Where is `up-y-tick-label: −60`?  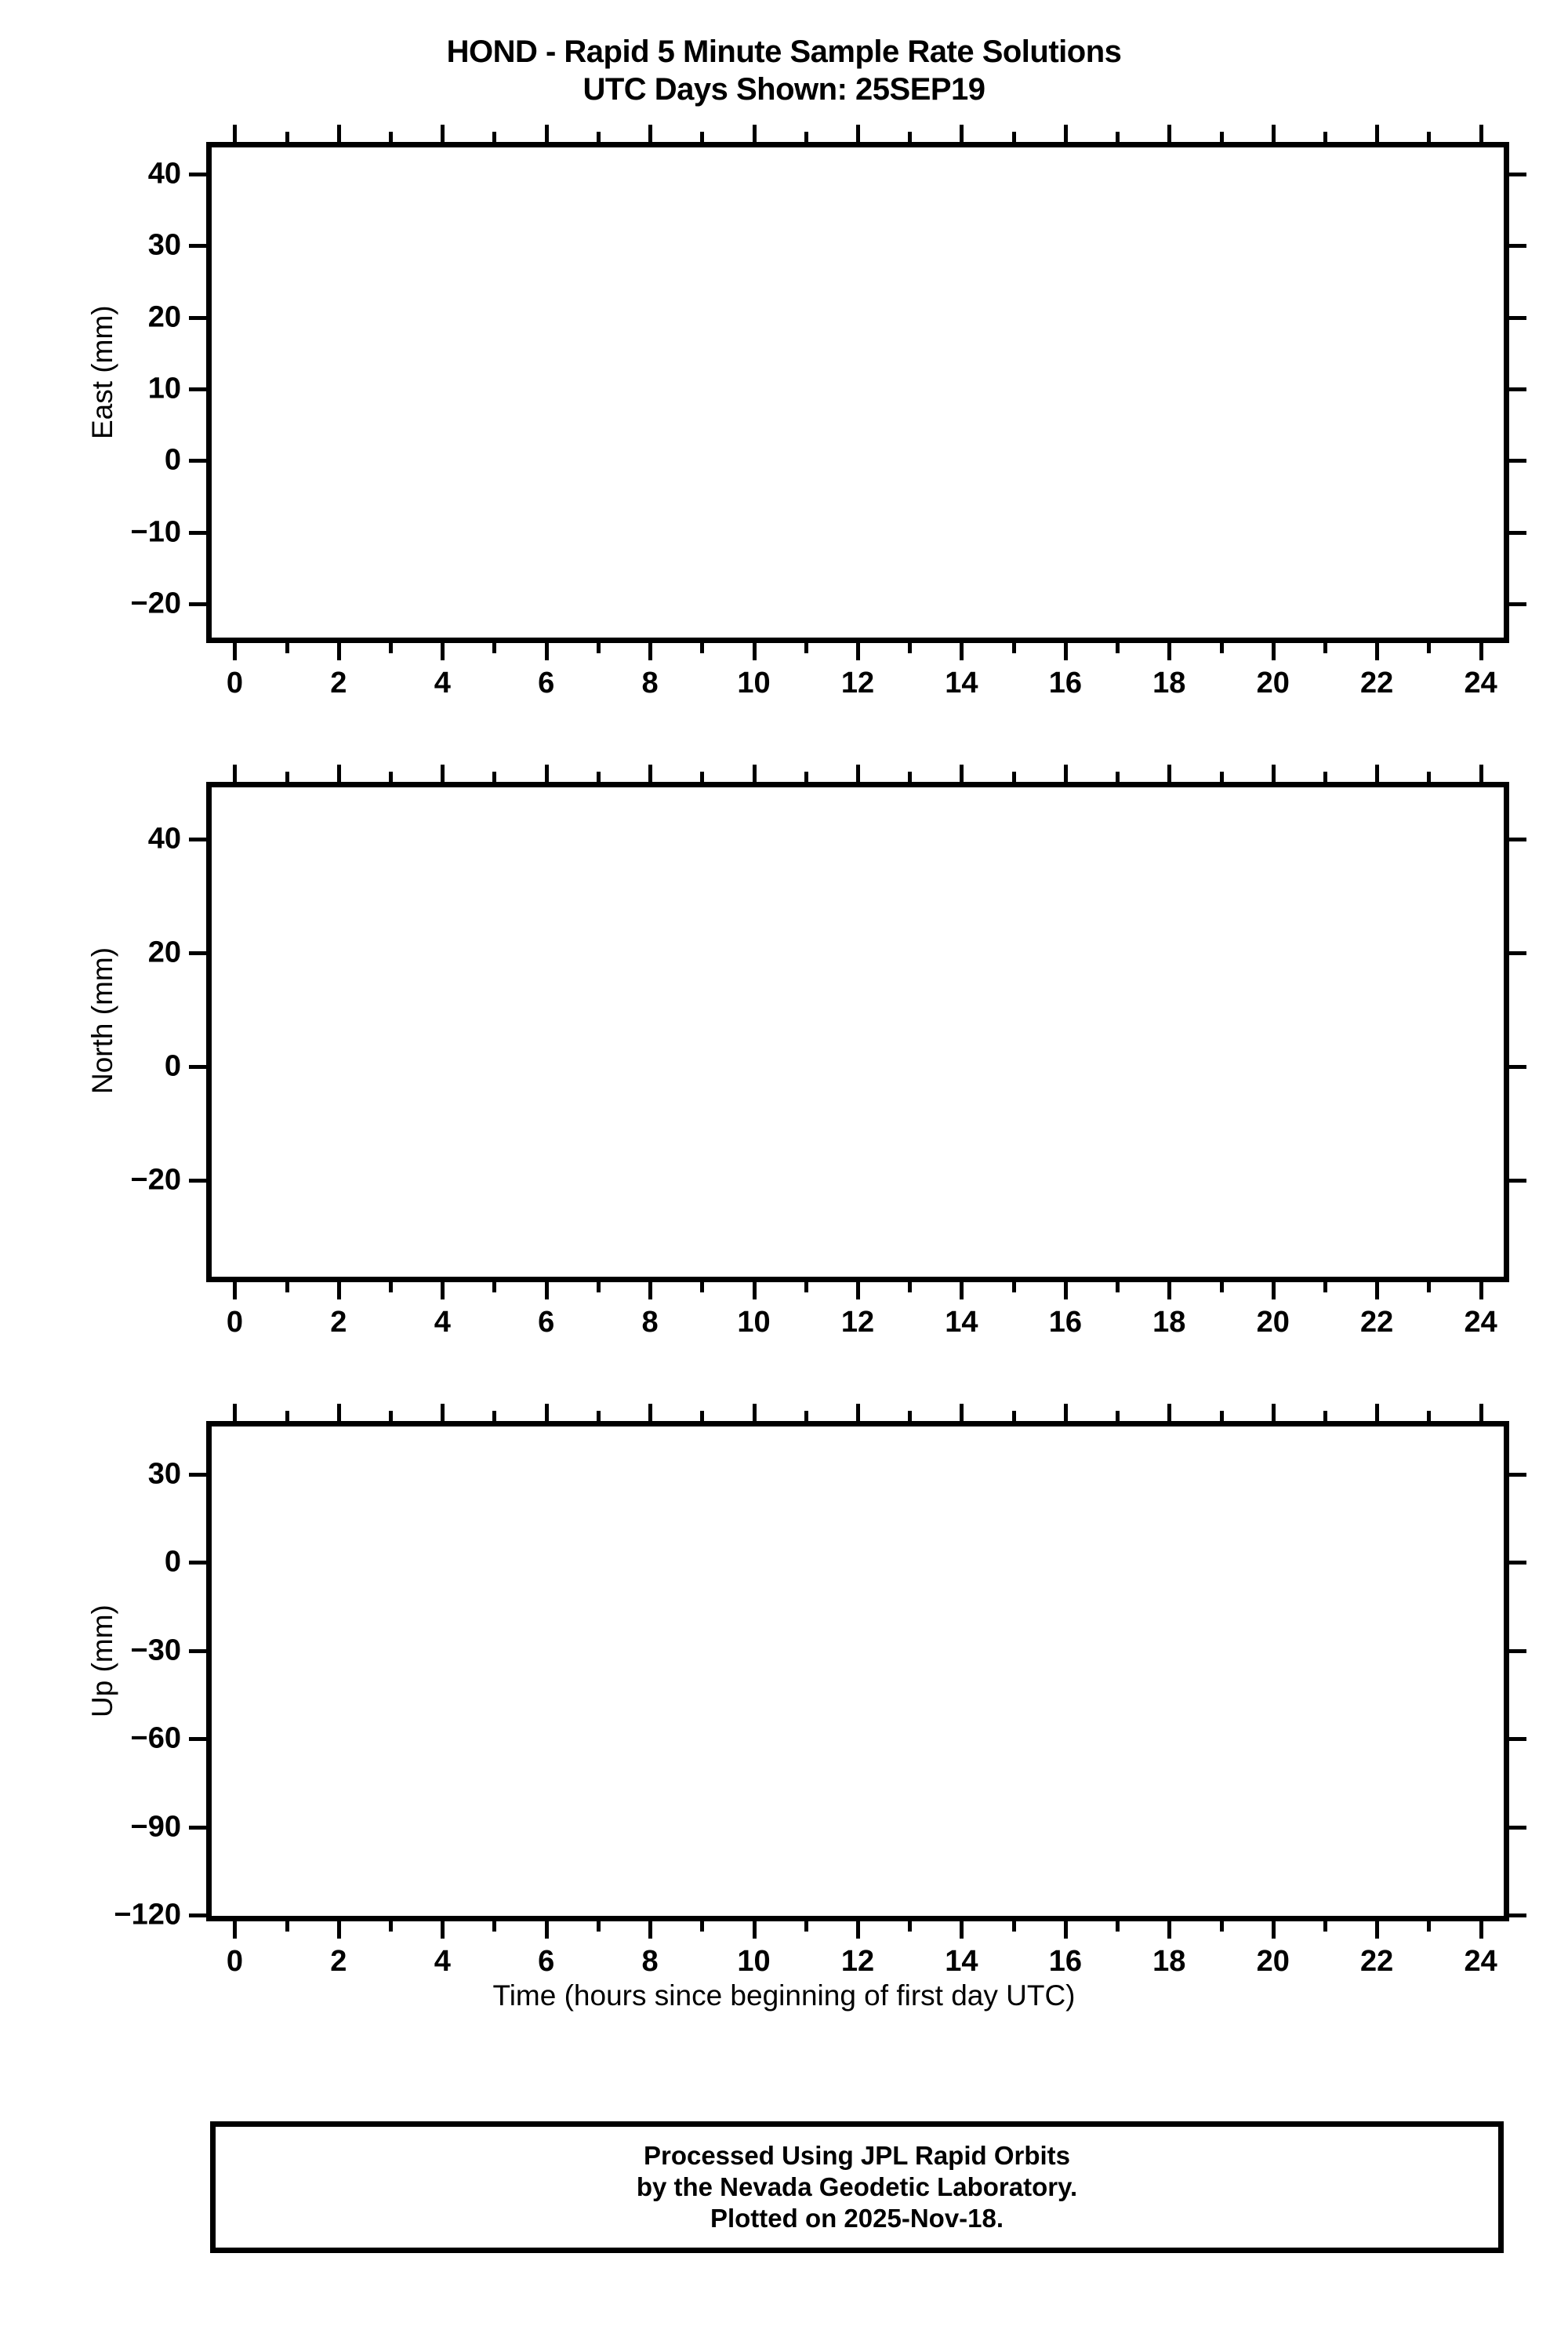 up-y-tick-label: −60 is located at coordinates (155, 1738).